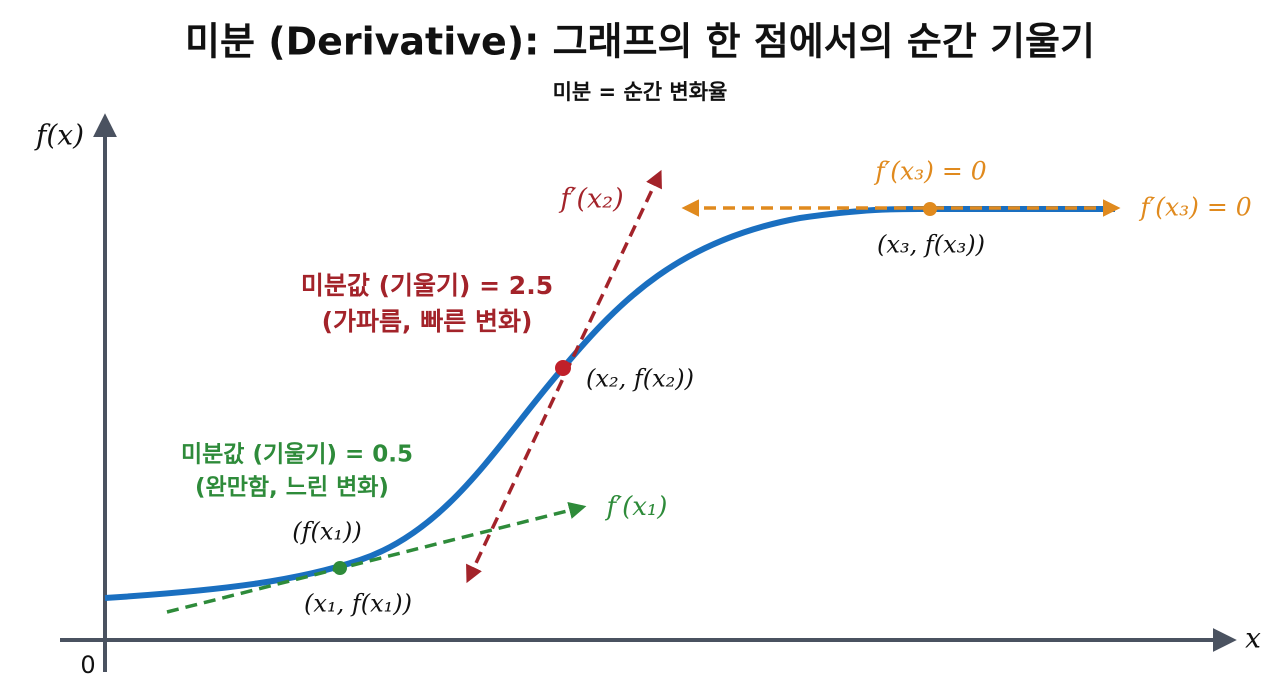  I want to click on slope-text: 미분값 (기울기) = 0.5, so click(297, 455).